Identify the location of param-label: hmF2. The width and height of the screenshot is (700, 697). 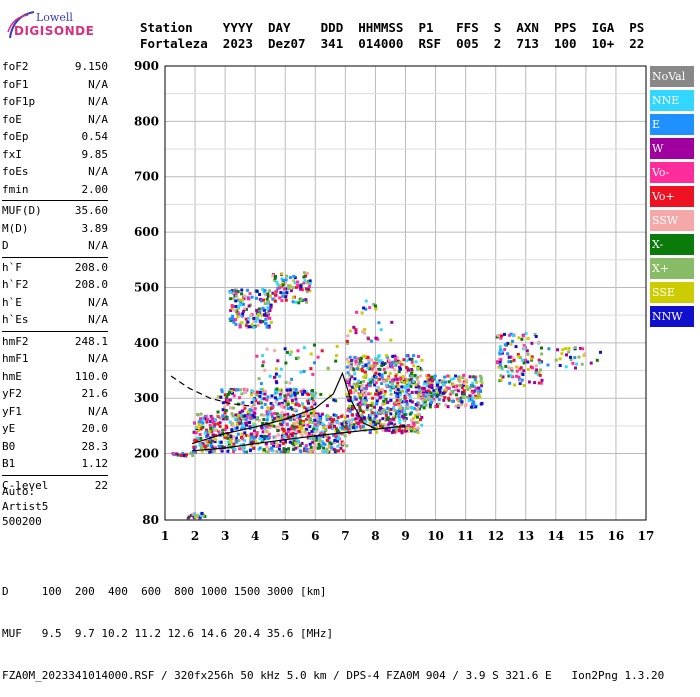
(15, 341).